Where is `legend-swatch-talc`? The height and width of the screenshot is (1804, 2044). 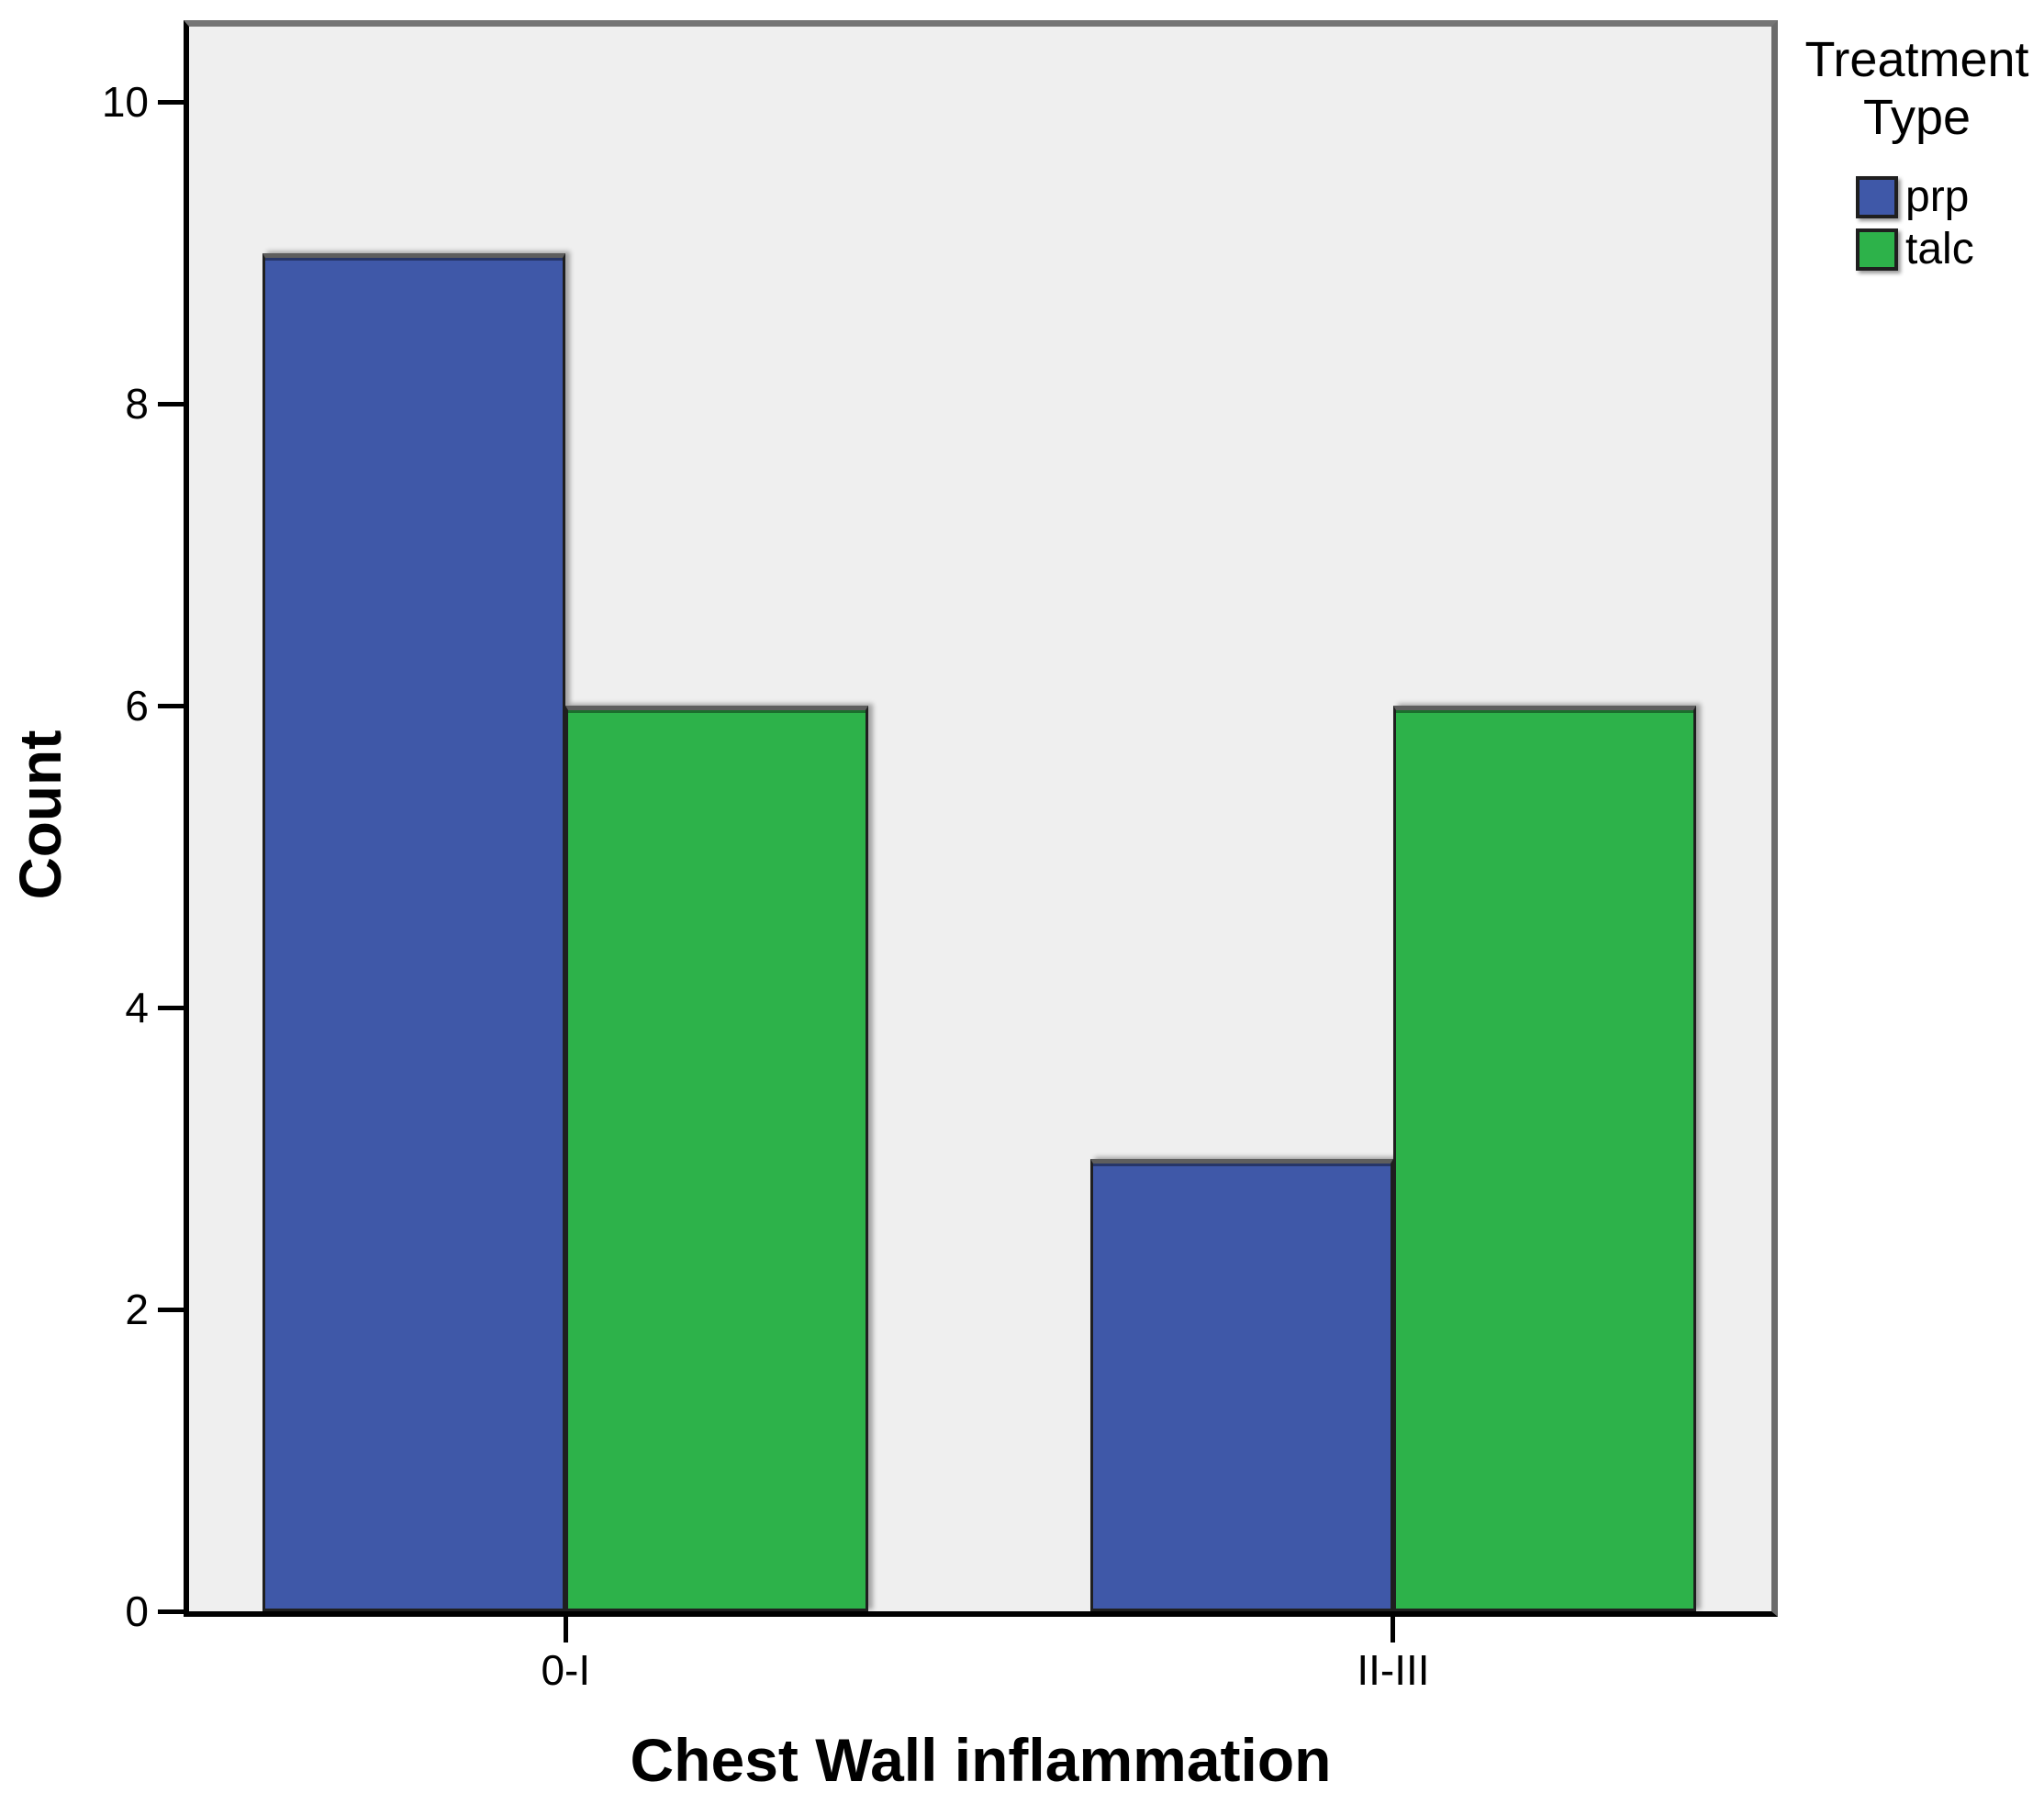
legend-swatch-talc is located at coordinates (1877, 250).